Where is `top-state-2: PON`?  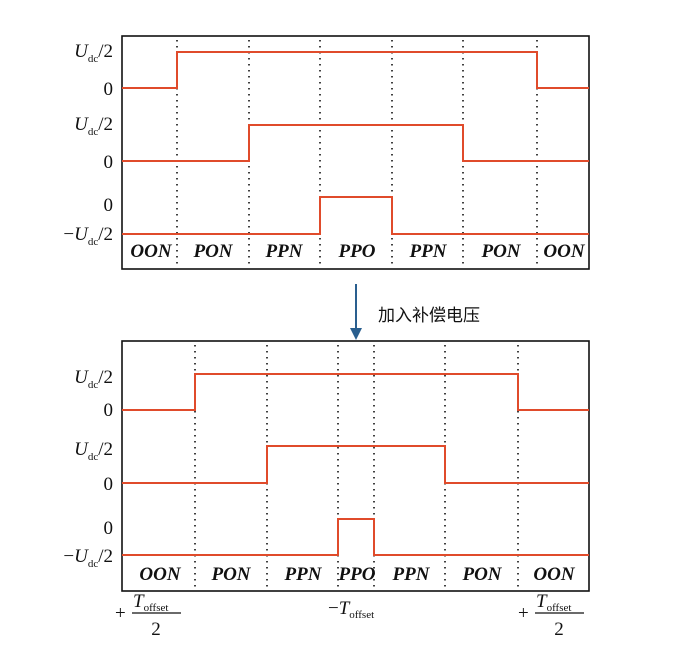 top-state-2: PON is located at coordinates (212, 251).